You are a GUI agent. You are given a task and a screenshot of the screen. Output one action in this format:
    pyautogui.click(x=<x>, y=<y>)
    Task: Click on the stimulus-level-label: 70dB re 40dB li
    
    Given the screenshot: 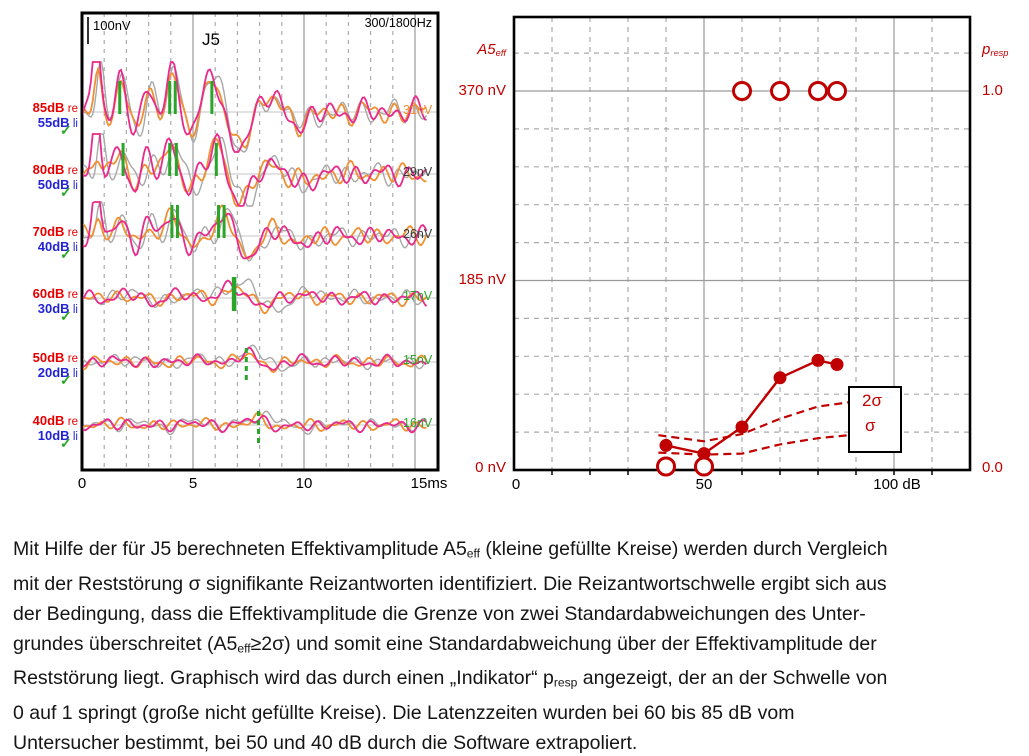 What is the action you would take?
    pyautogui.click(x=55, y=239)
    